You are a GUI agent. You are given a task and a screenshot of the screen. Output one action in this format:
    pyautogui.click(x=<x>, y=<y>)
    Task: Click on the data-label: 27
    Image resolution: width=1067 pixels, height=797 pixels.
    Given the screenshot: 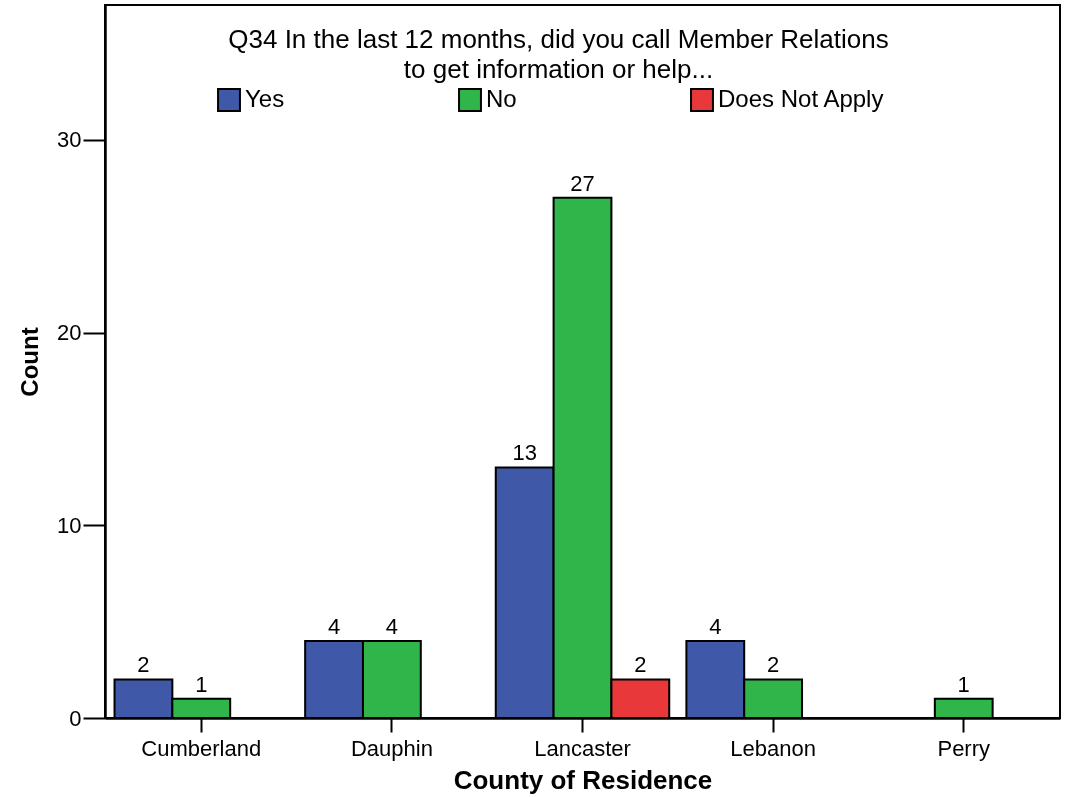 What is the action you would take?
    pyautogui.click(x=582, y=183)
    